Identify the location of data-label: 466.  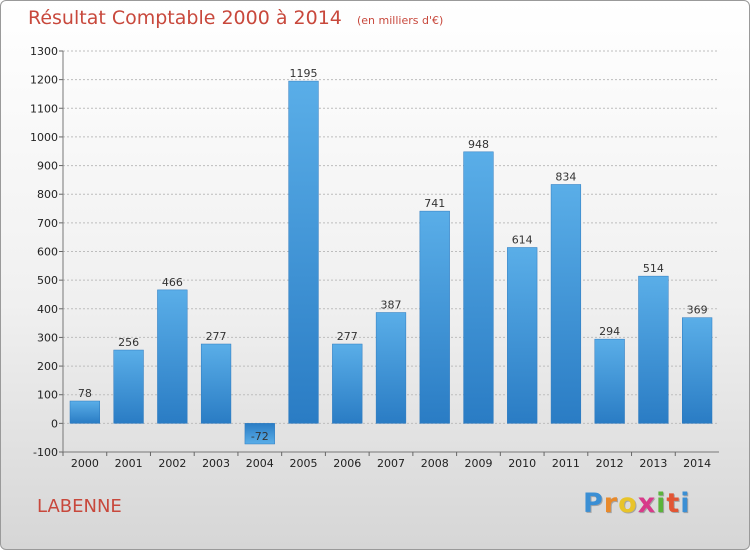
(172, 282).